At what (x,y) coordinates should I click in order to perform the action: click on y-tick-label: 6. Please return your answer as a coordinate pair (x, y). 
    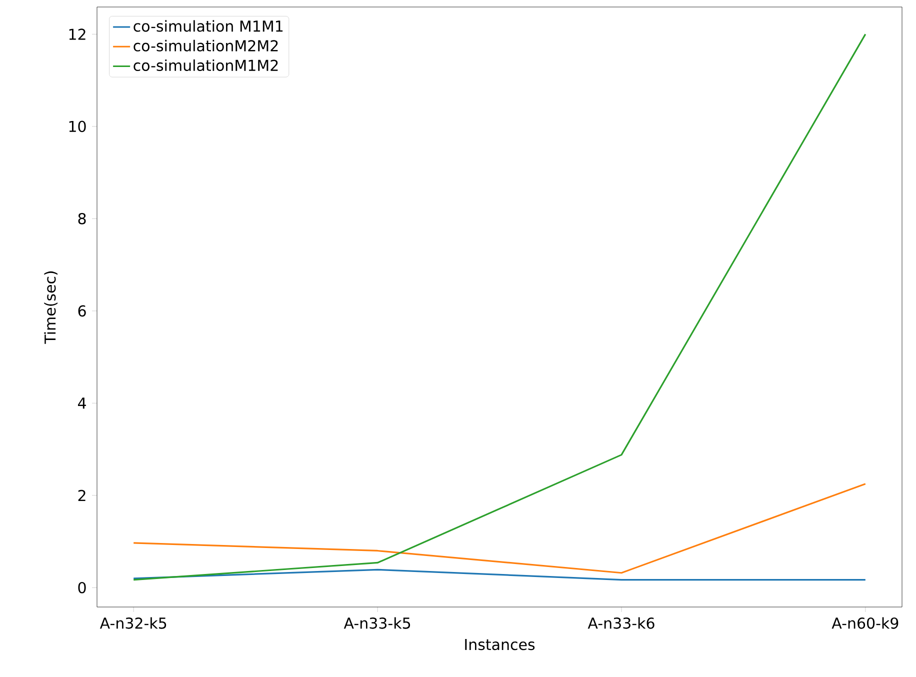
    Looking at the image, I should click on (82, 311).